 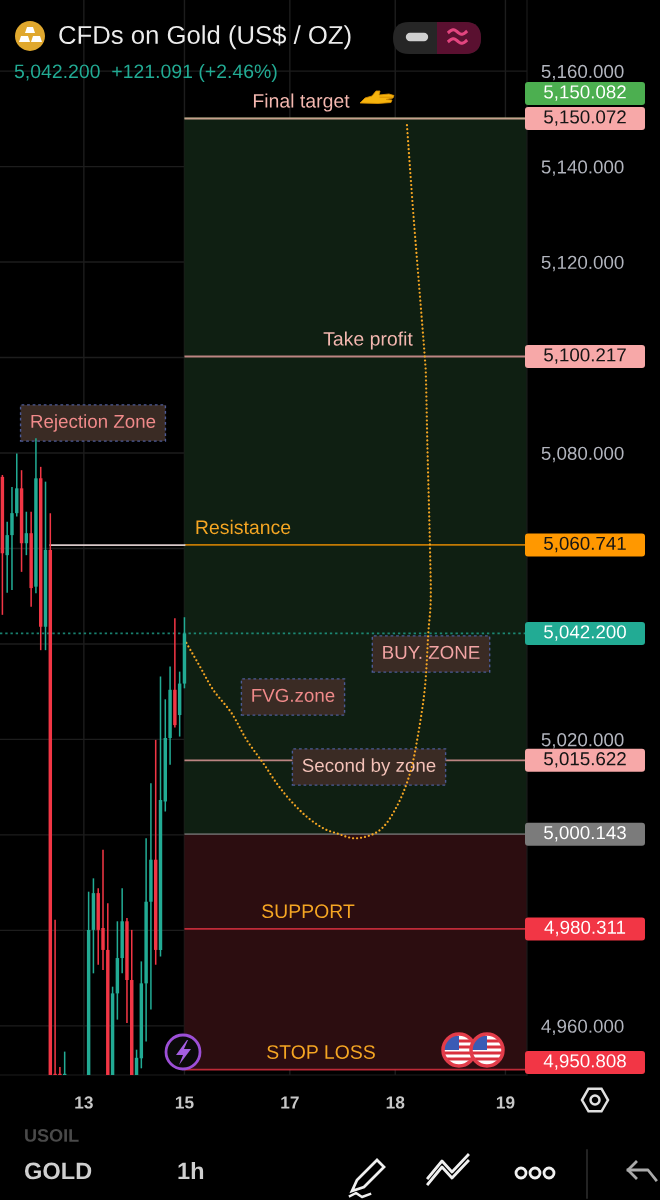 What do you see at coordinates (585, 93) in the screenshot?
I see `ref-line-label: 5,150.082` at bounding box center [585, 93].